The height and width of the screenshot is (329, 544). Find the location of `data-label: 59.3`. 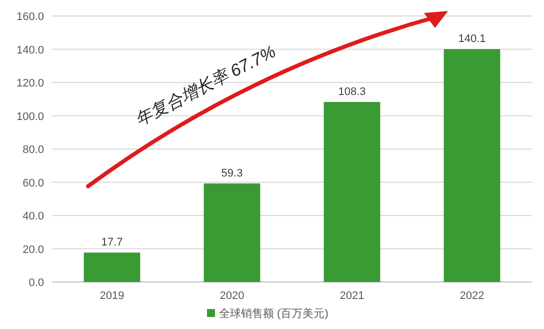

data-label: 59.3 is located at coordinates (232, 173).